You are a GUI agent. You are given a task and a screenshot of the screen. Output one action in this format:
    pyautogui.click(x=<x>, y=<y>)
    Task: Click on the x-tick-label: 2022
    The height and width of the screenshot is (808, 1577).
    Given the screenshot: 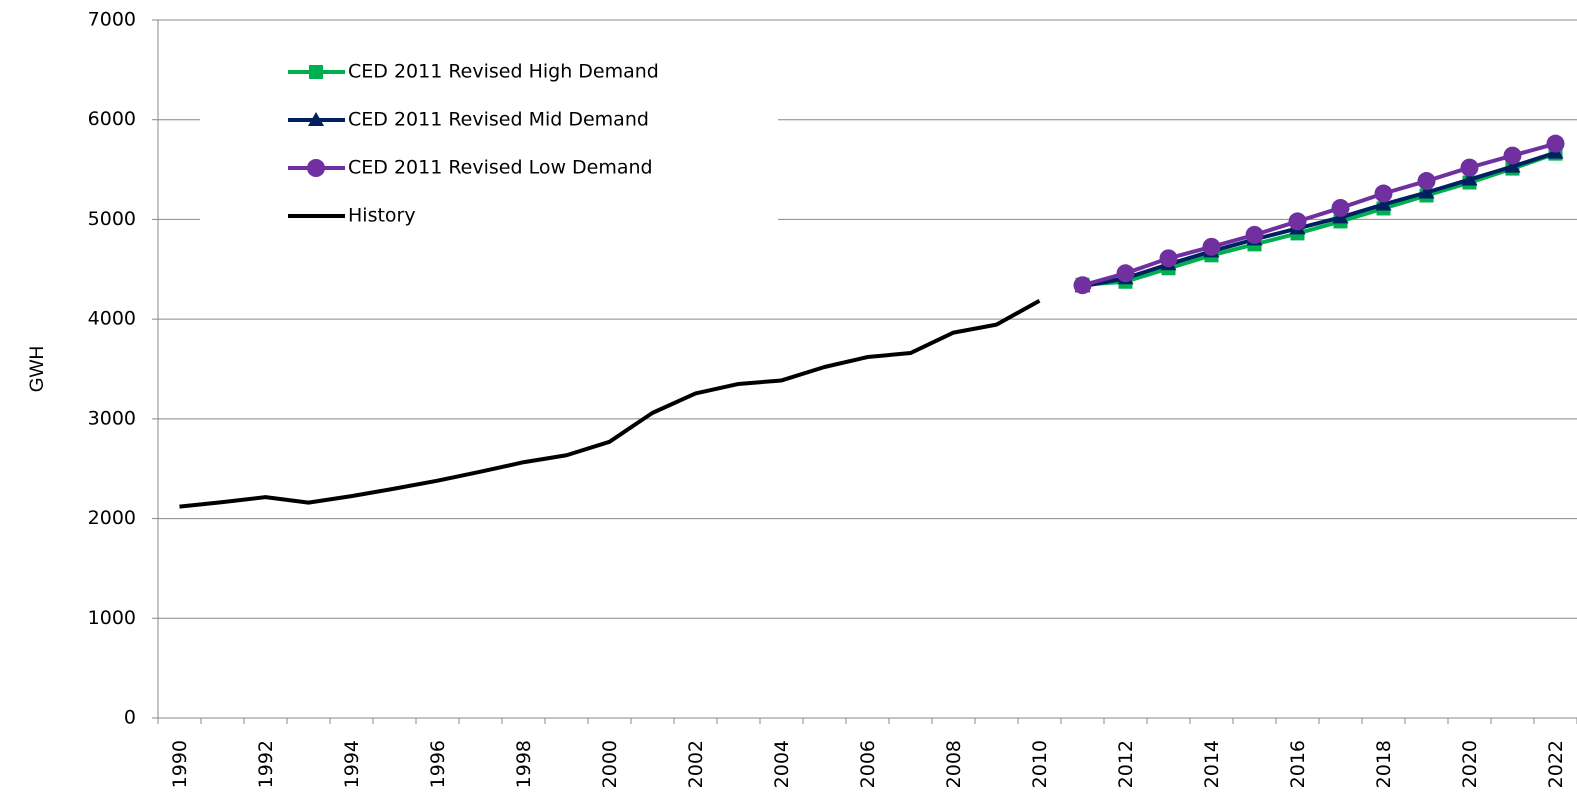 What is the action you would take?
    pyautogui.click(x=1556, y=764)
    